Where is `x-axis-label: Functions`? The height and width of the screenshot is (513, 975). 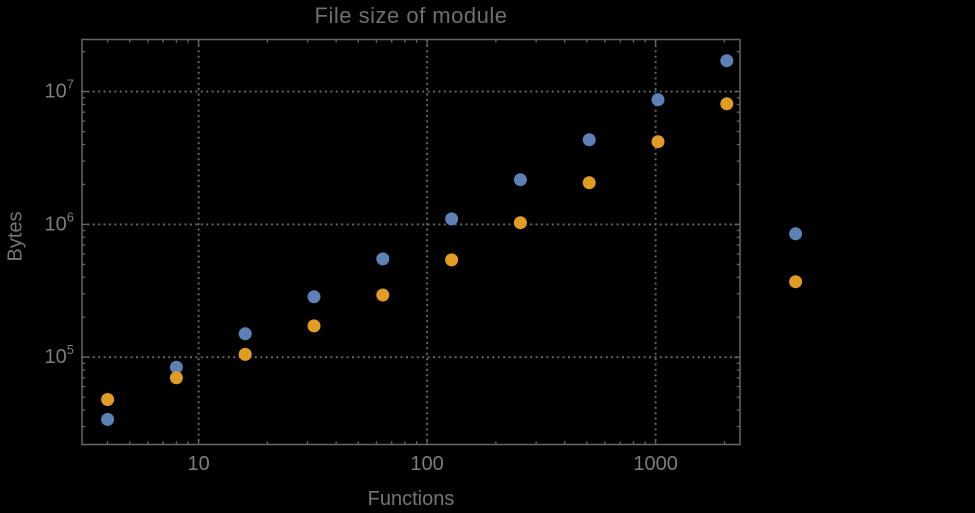
x-axis-label: Functions is located at coordinates (411, 499).